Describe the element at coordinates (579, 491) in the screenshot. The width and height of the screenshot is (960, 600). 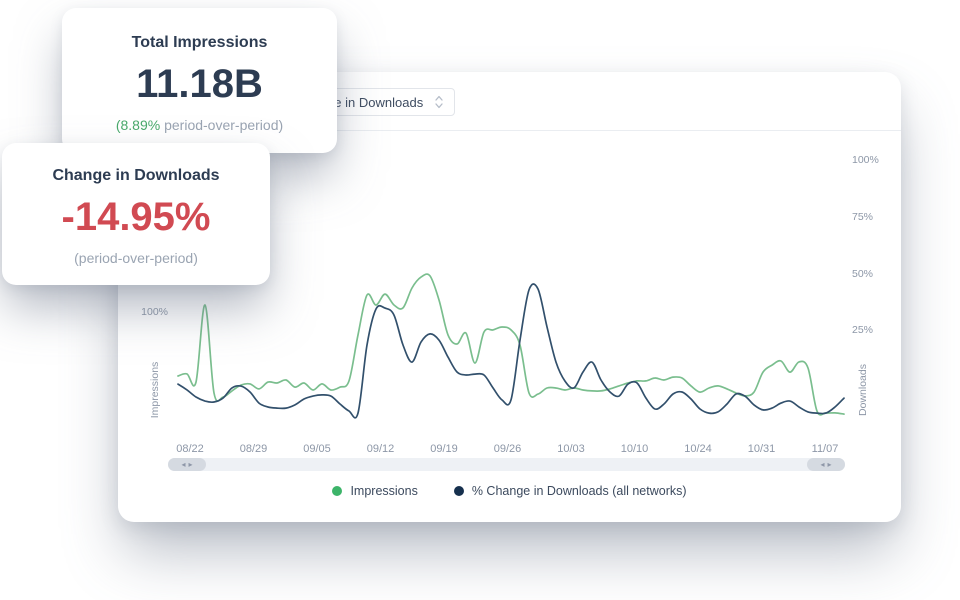
I see `legend-label: % Change in Downloads (all networks)` at that location.